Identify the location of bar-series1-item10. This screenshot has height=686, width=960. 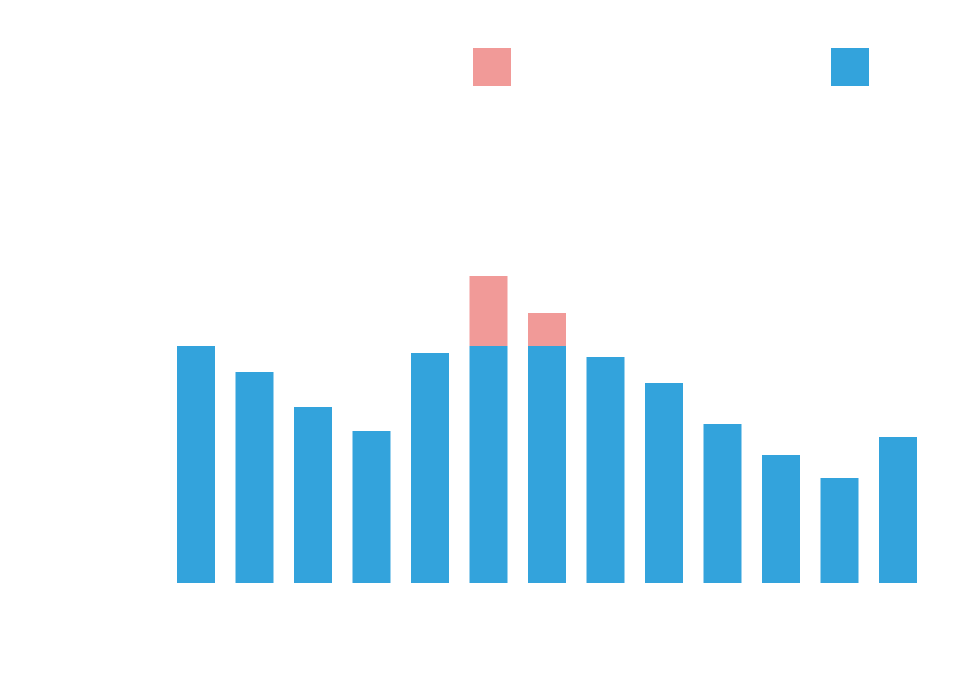
(722, 503).